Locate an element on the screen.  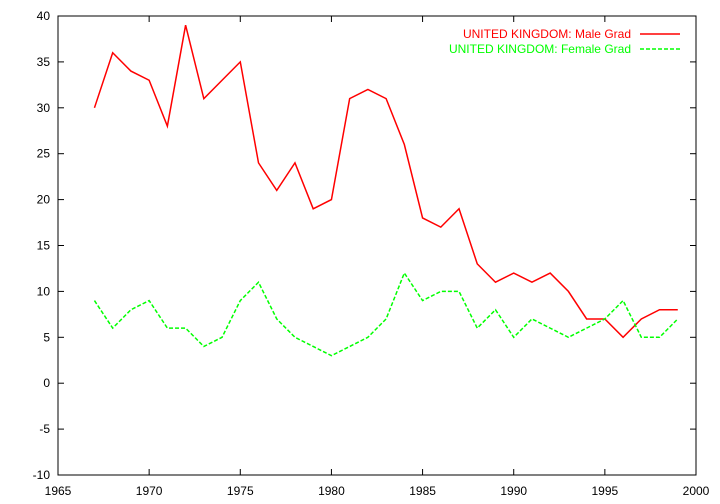
x-tick-label: 1990 is located at coordinates (513, 491).